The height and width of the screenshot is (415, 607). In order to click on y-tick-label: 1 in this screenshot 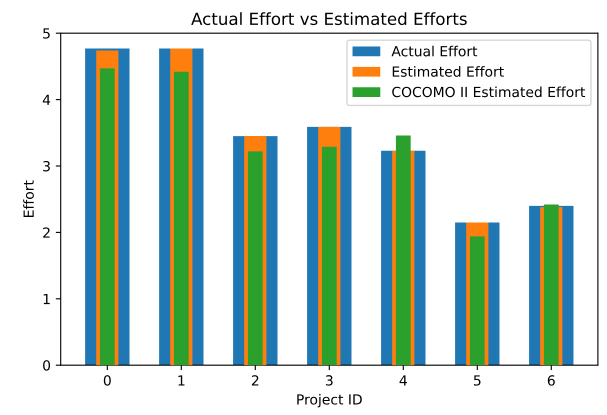, I will do `click(47, 299)`.